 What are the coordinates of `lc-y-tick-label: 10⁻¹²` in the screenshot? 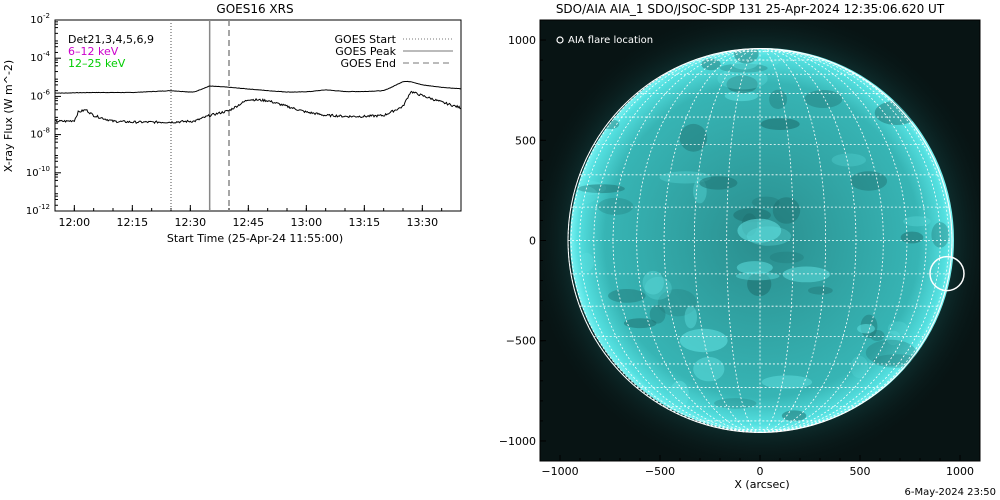 It's located at (38, 210).